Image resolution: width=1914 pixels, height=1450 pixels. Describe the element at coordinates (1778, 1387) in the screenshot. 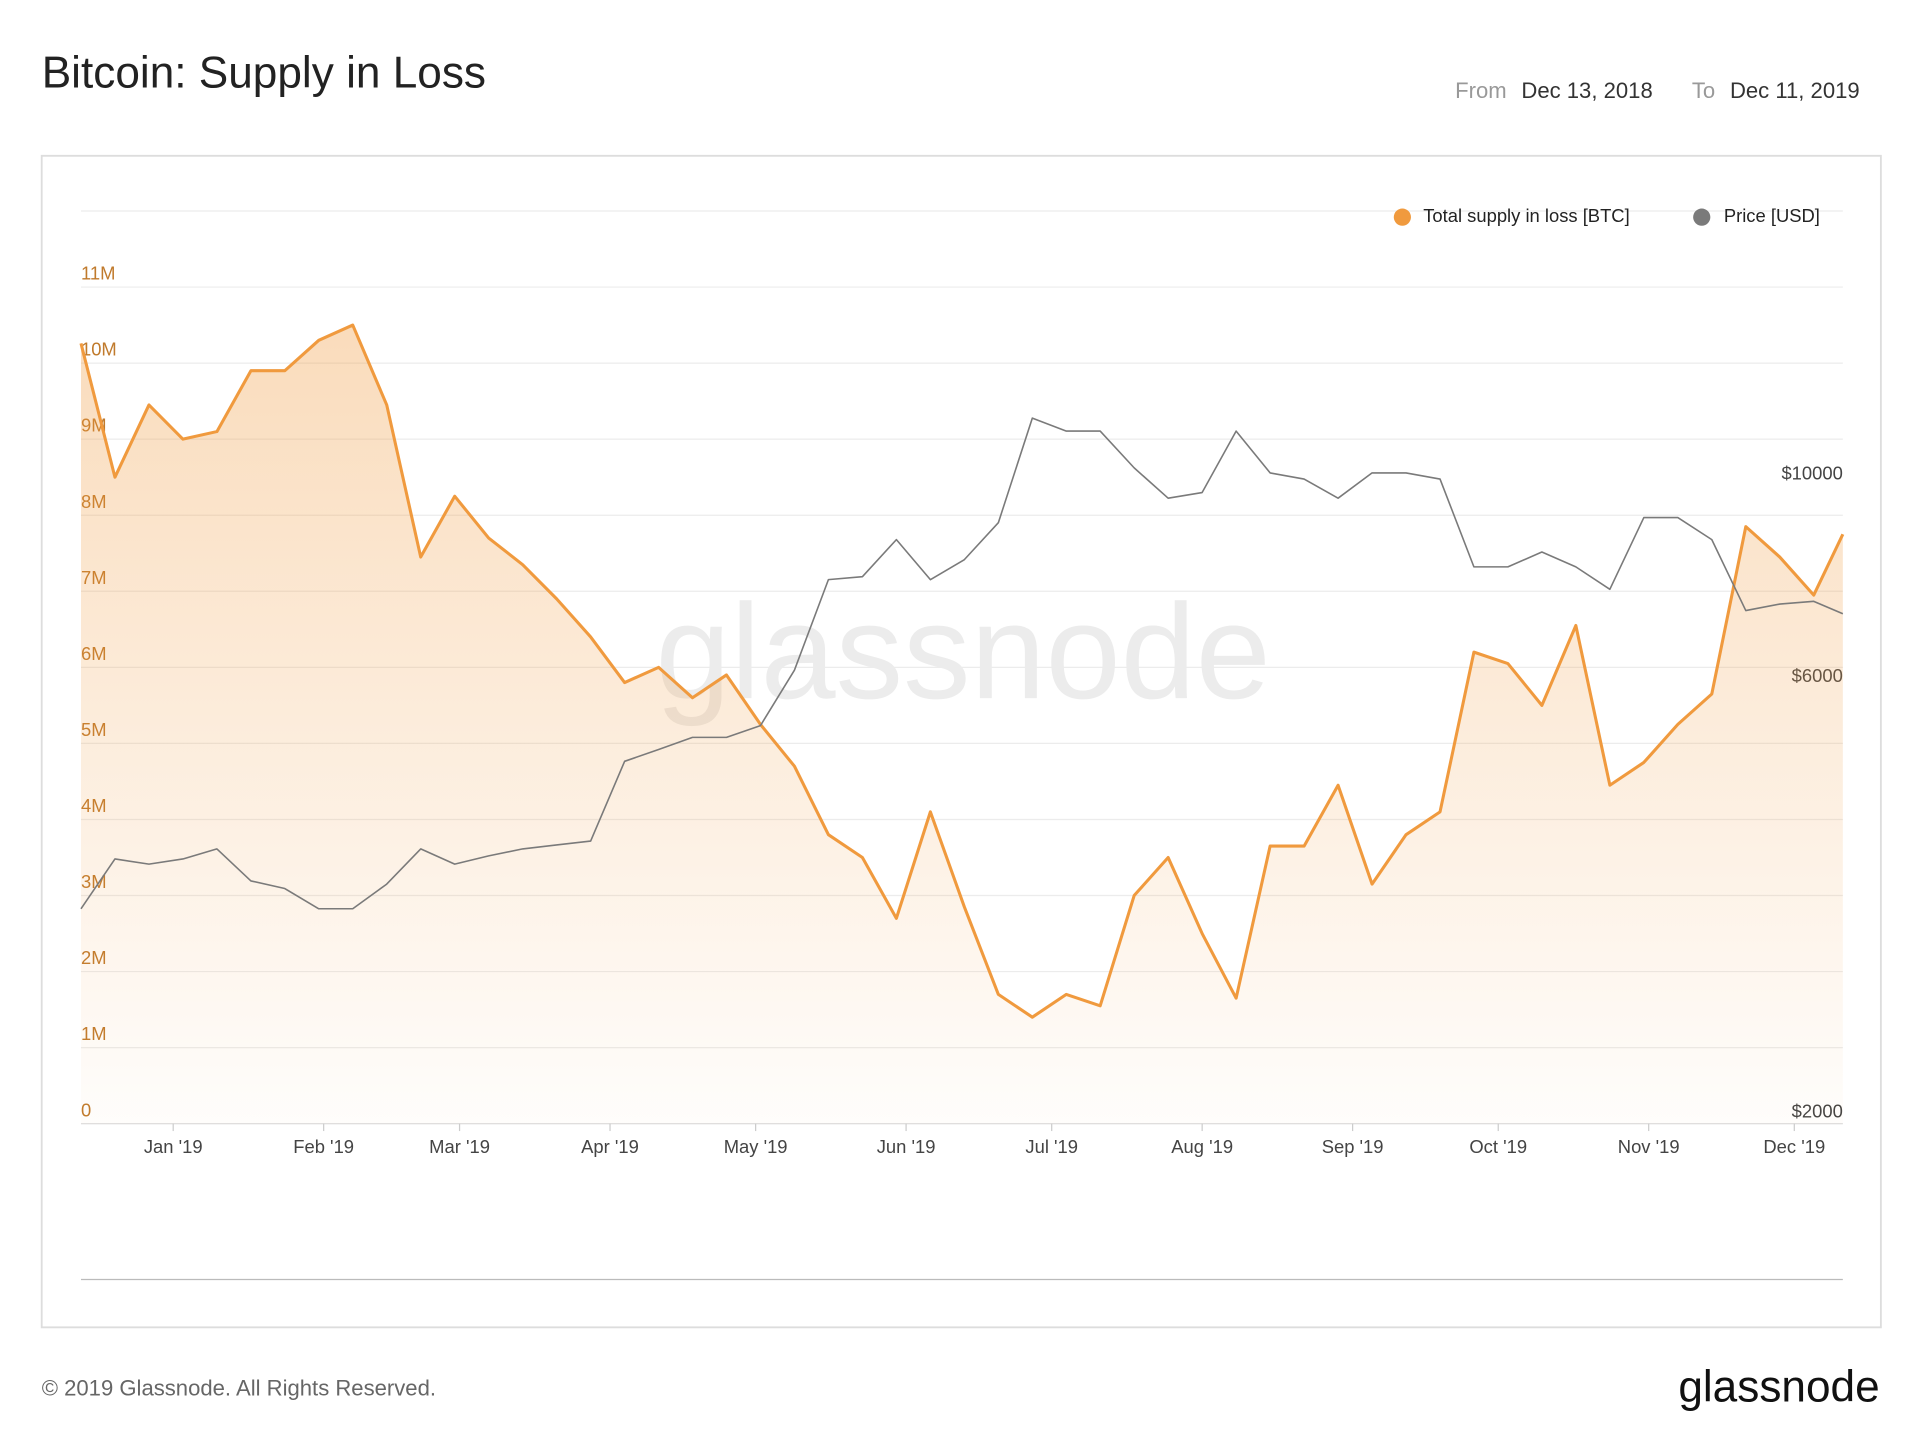

I see `logo: glassnode` at that location.